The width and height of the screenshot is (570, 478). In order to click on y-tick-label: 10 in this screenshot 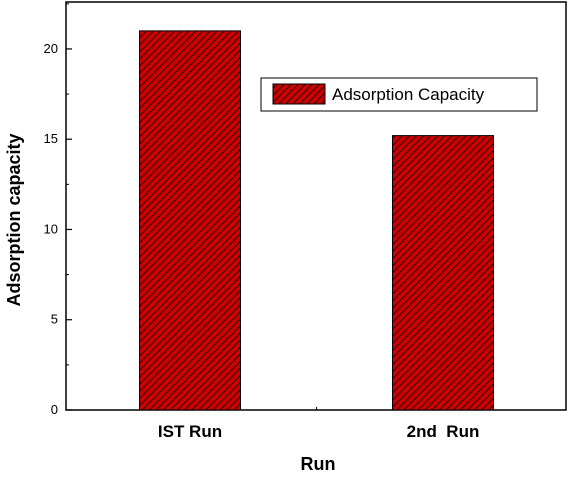, I will do `click(51, 228)`.